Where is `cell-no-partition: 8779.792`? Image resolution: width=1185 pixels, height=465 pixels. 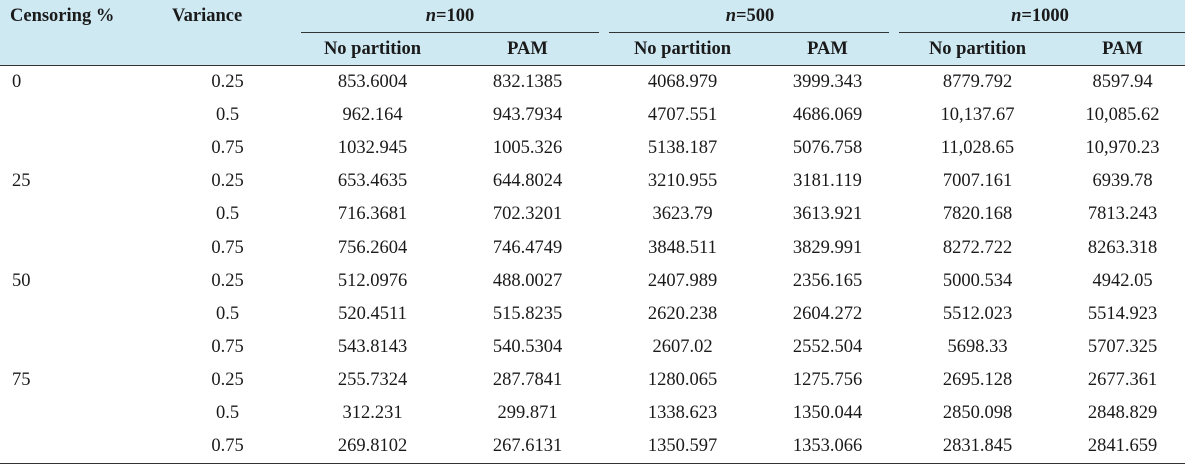 cell-no-partition: 8779.792 is located at coordinates (977, 82).